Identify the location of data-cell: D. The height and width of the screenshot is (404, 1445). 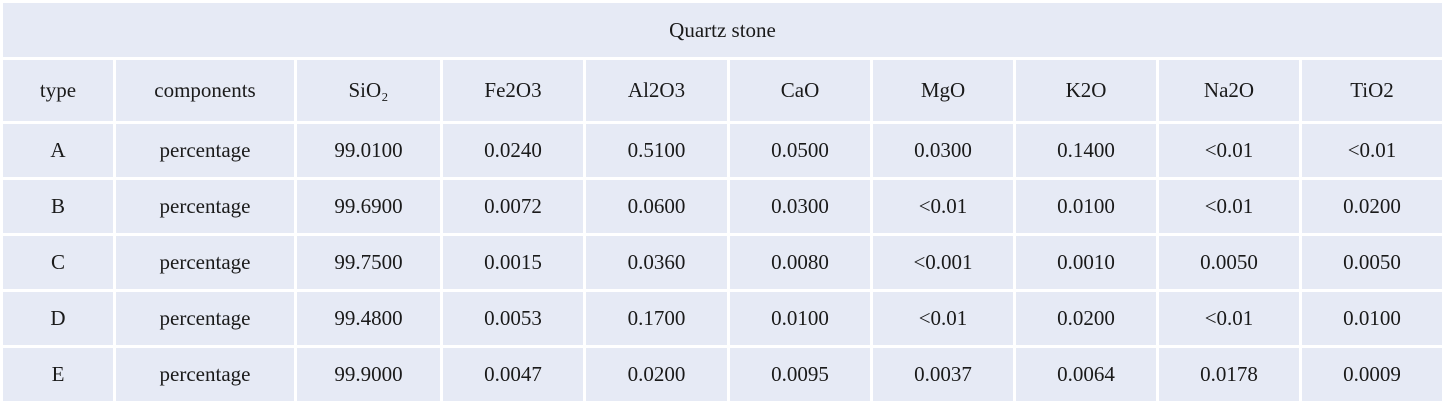
(58, 318).